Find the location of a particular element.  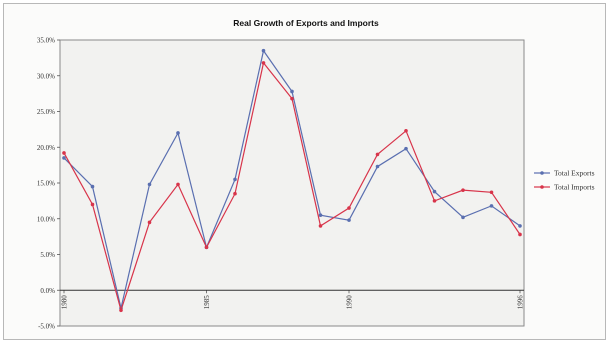

x-tick-label: 1996 is located at coordinates (521, 302).